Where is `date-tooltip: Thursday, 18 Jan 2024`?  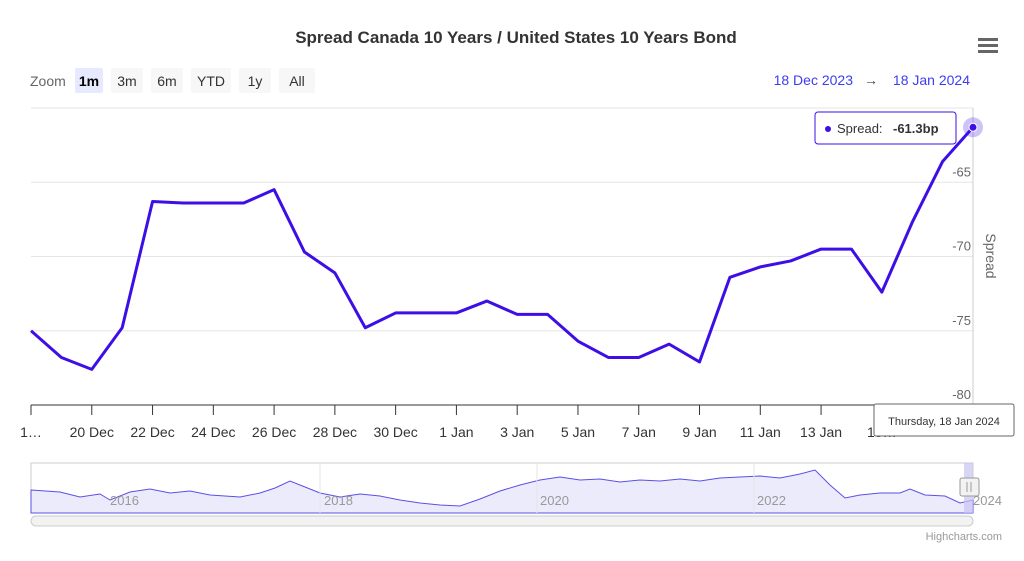
date-tooltip: Thursday, 18 Jan 2024 is located at coordinates (944, 420).